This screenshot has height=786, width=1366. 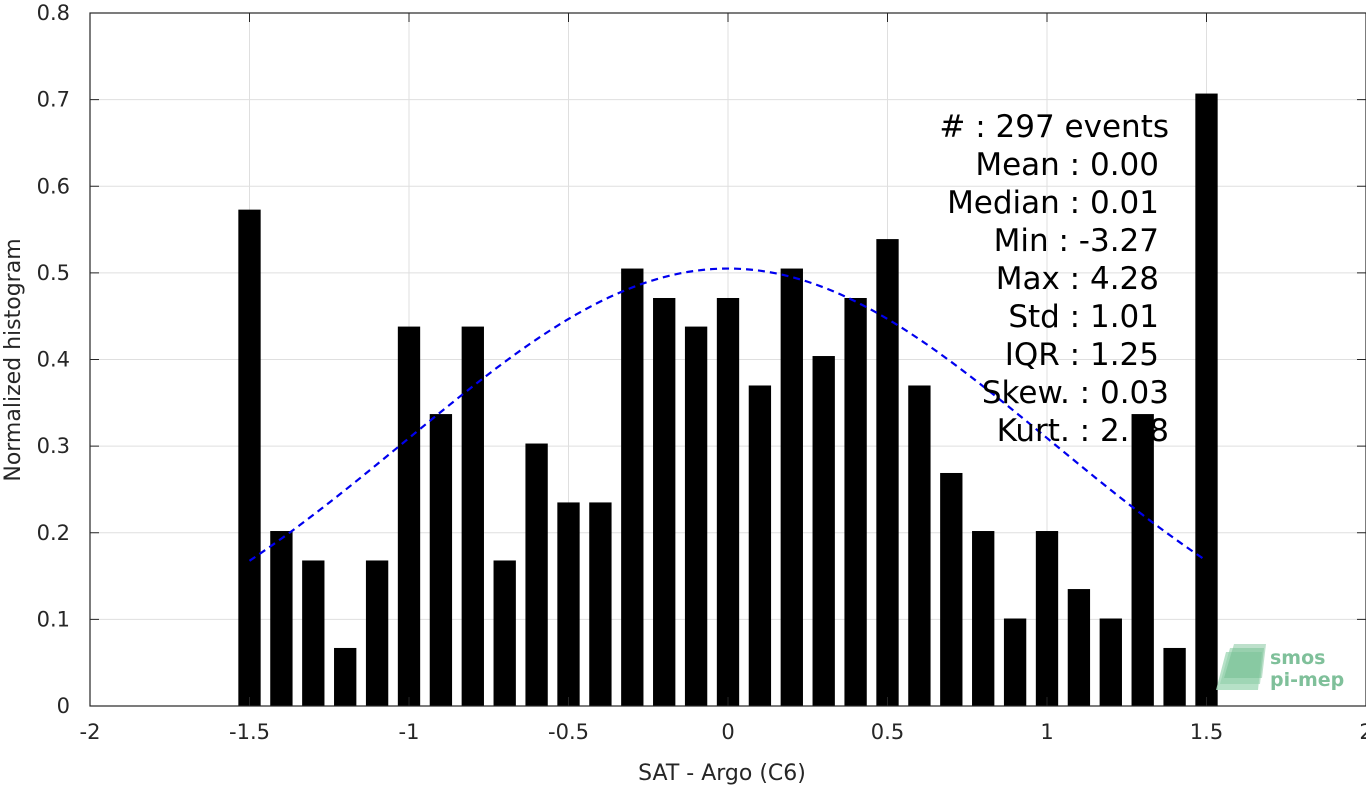 What do you see at coordinates (1362, 732) in the screenshot?
I see `x-tick-label: 2` at bounding box center [1362, 732].